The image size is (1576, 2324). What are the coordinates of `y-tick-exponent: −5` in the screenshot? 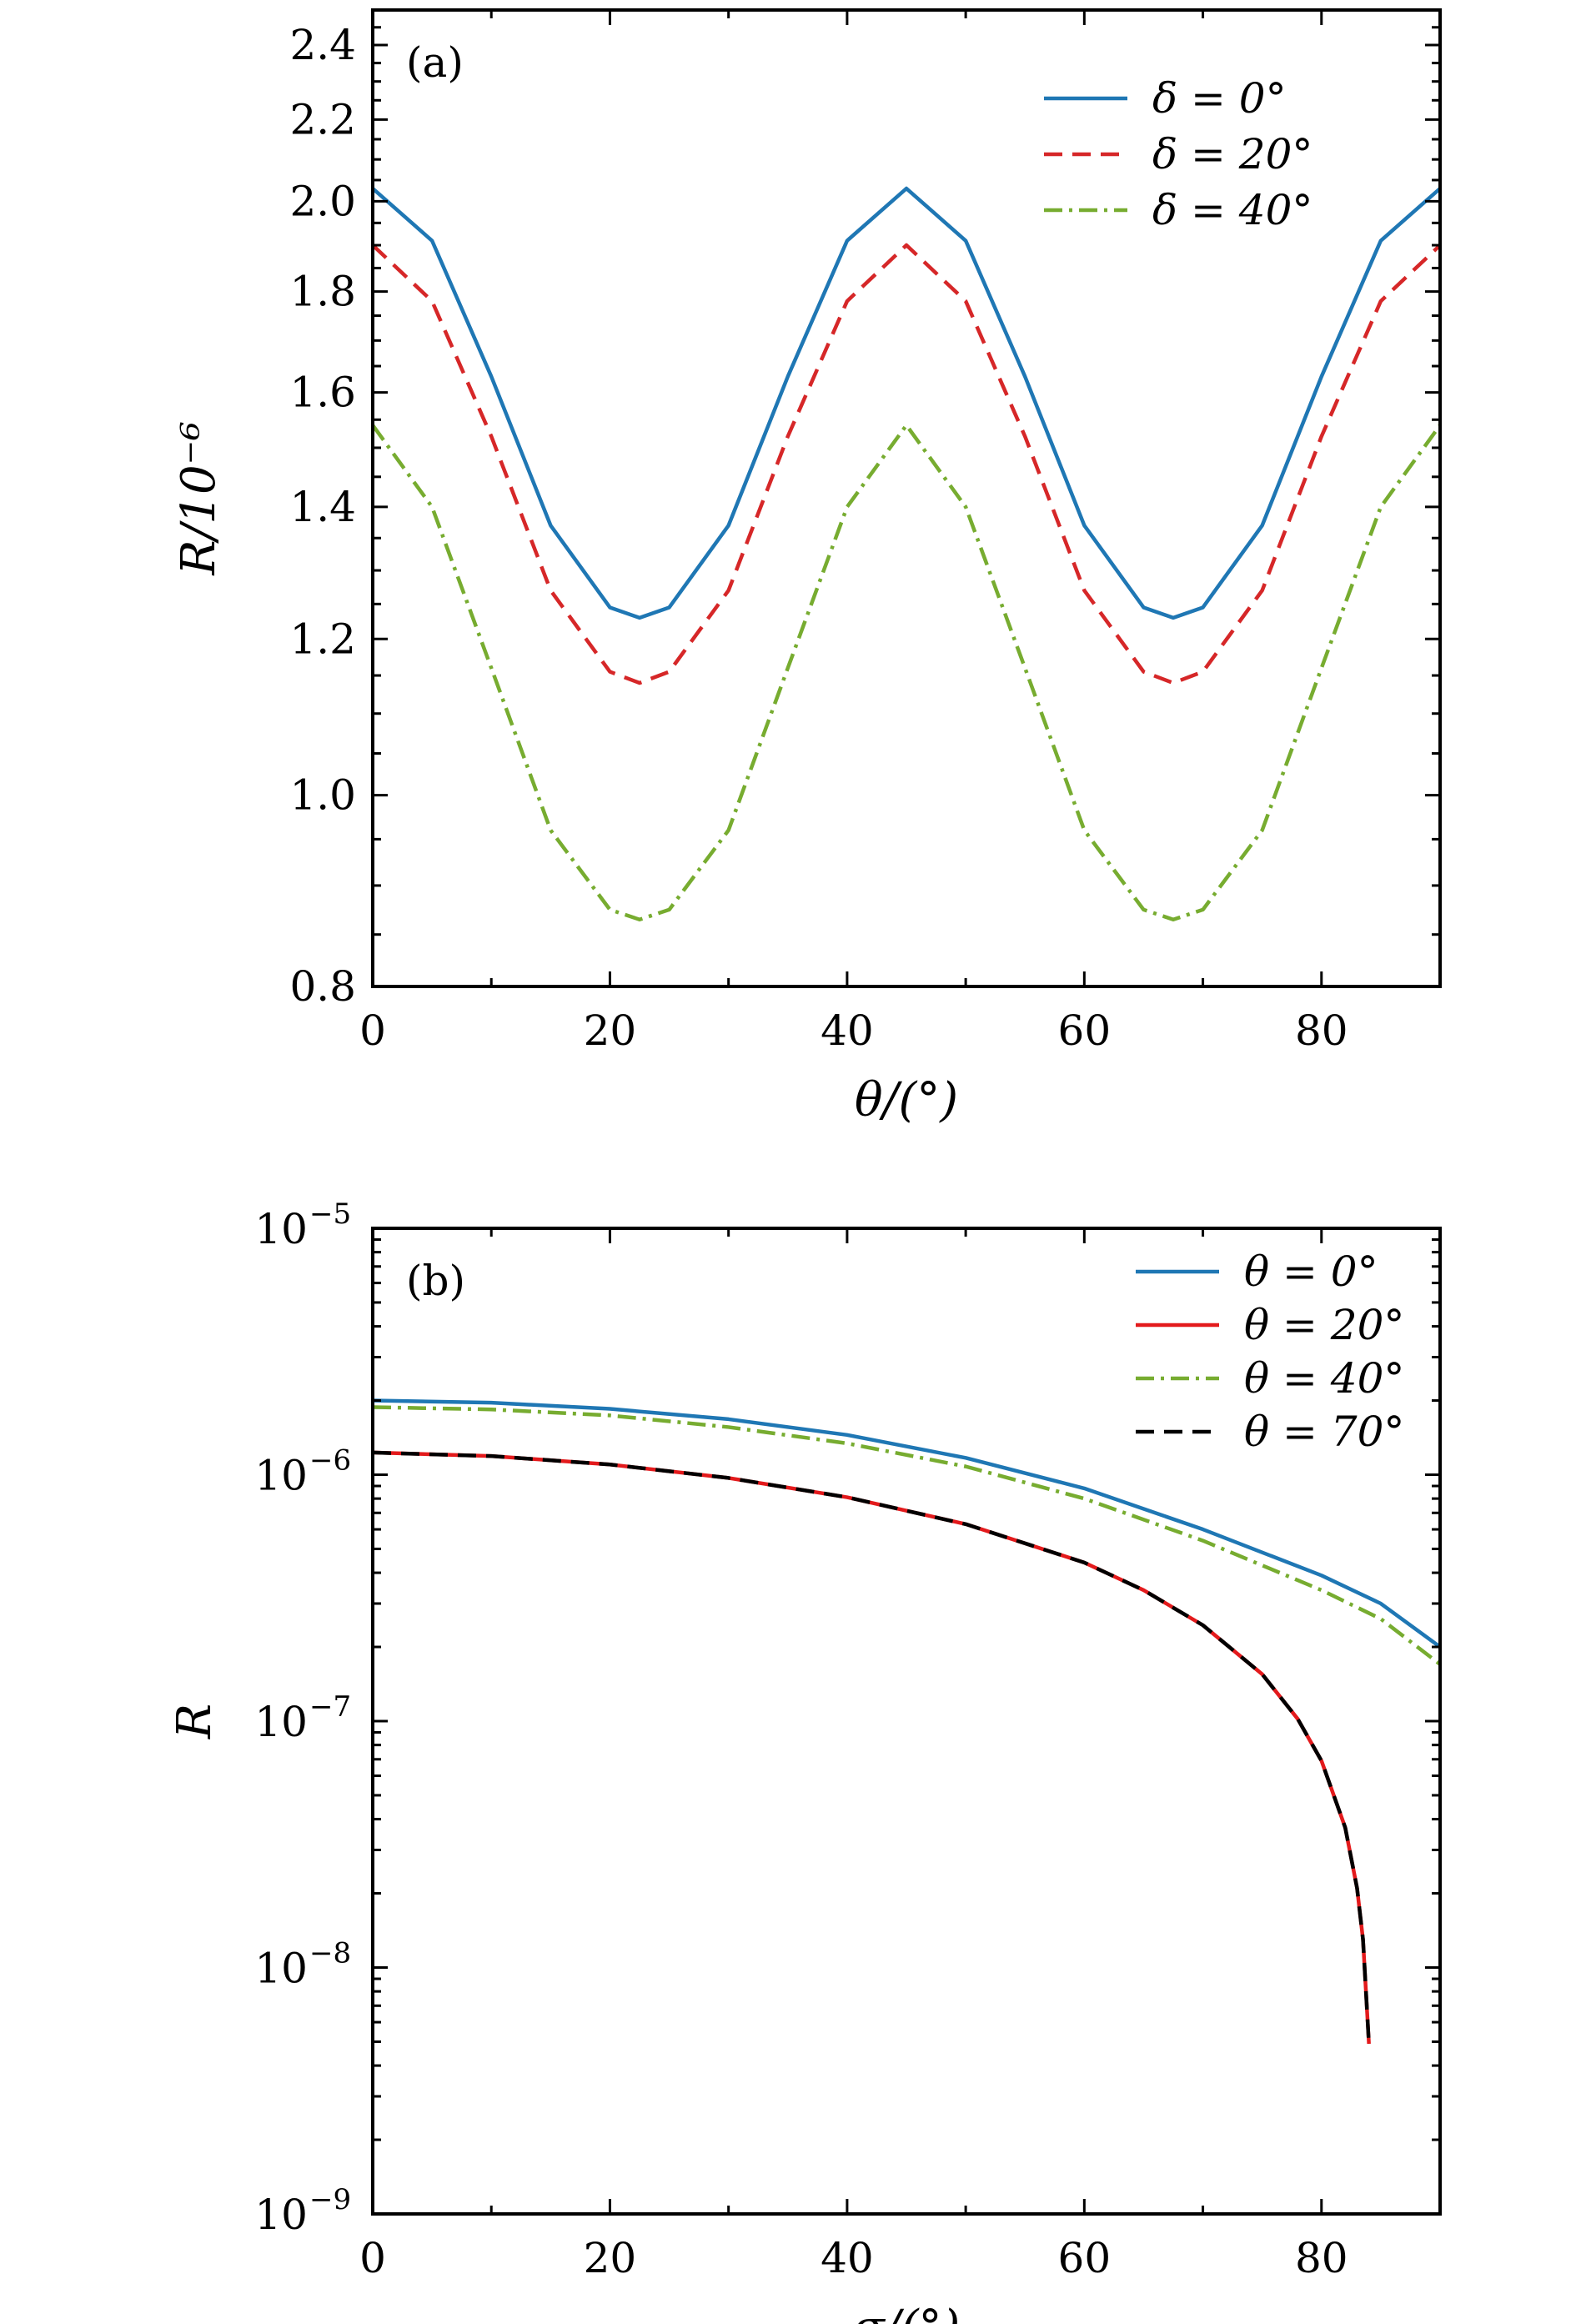 It's located at (330, 1214).